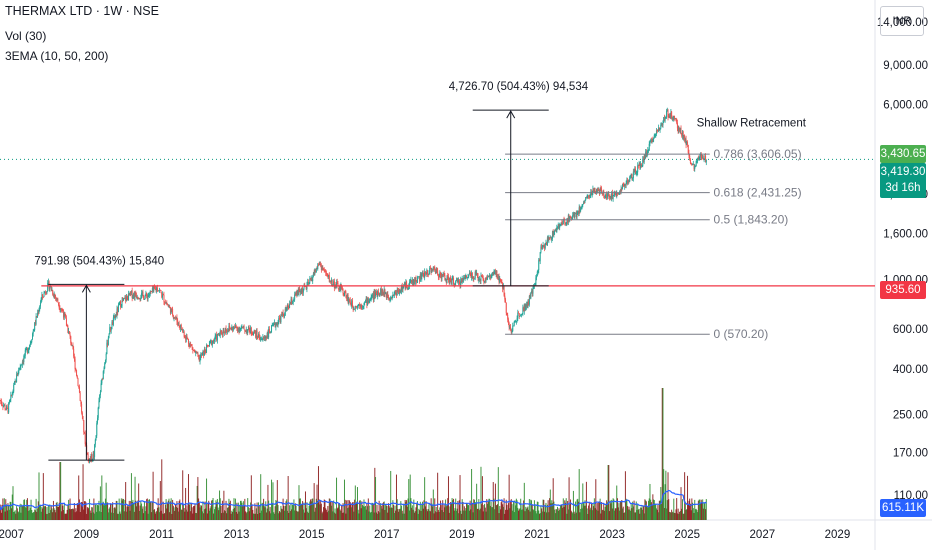  Describe the element at coordinates (905, 235) in the screenshot. I see `y-tick-label: 1,600.00` at that location.